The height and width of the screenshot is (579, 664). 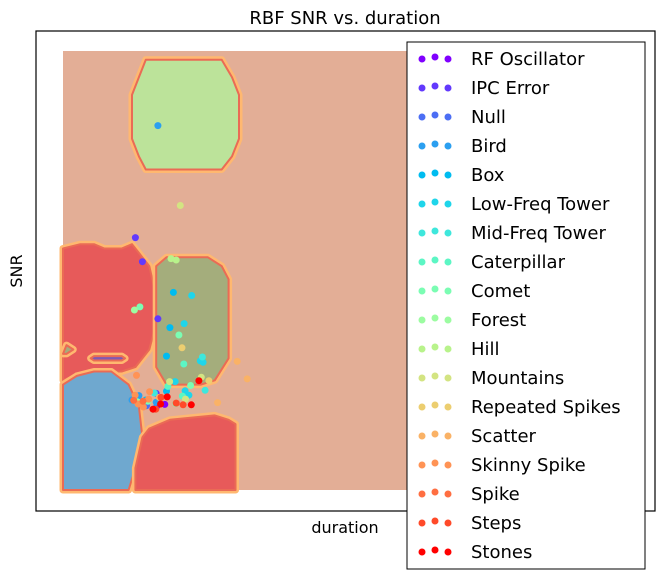 What do you see at coordinates (546, 407) in the screenshot?
I see `legend-label: Repeated Spikes` at bounding box center [546, 407].